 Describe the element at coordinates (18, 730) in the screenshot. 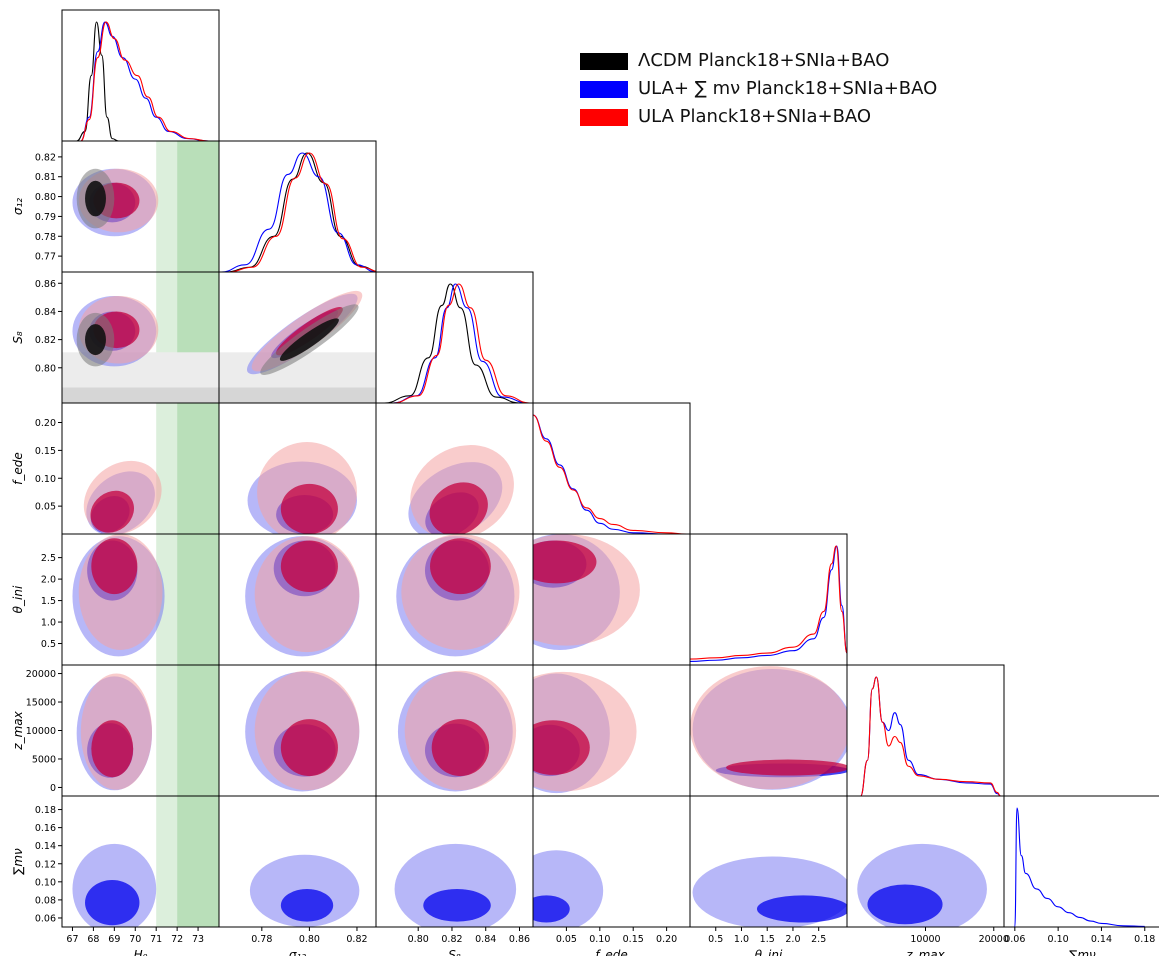

I see `y-axis-label-zmax: z_max` at that location.